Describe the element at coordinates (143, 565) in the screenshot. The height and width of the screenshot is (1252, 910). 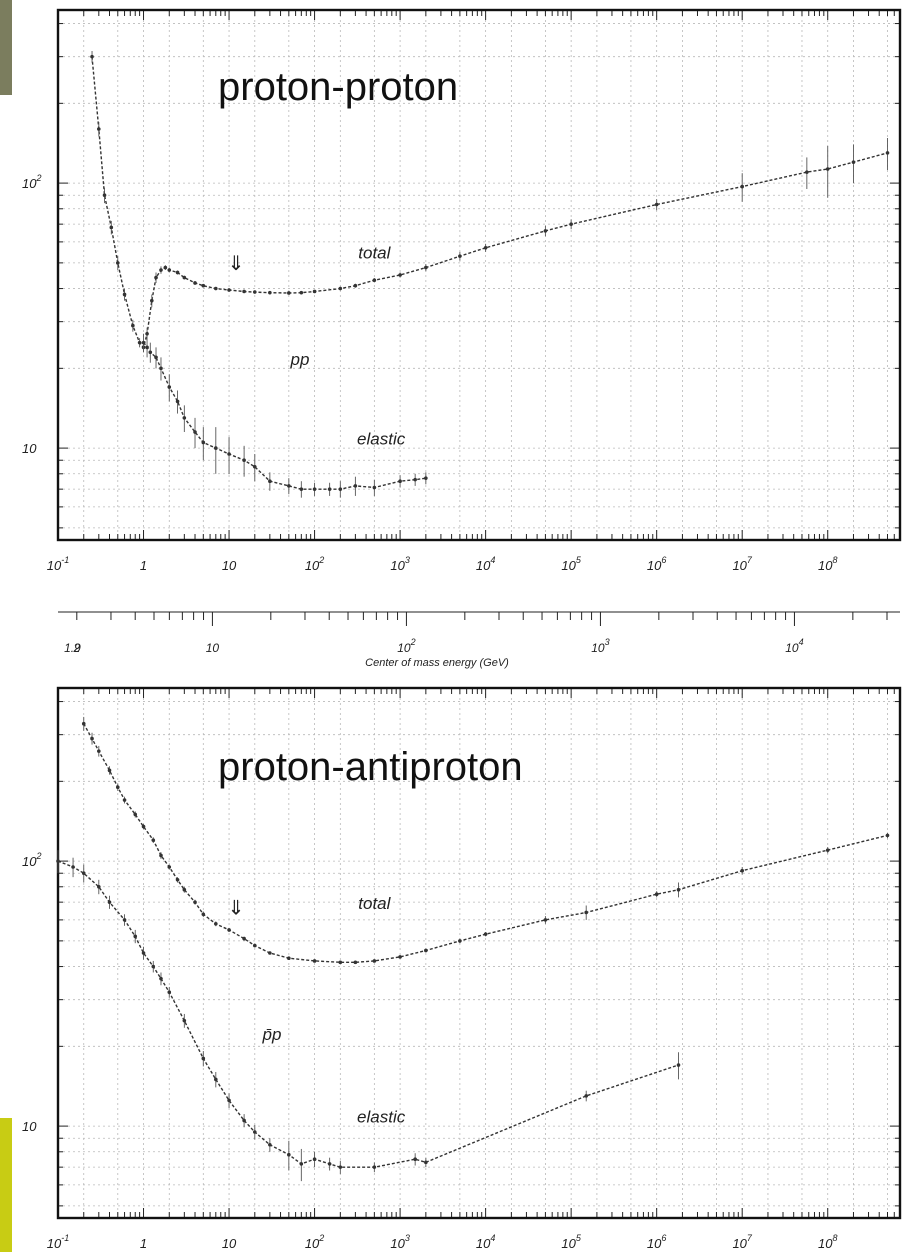
I see `x-tick-base: 1` at that location.